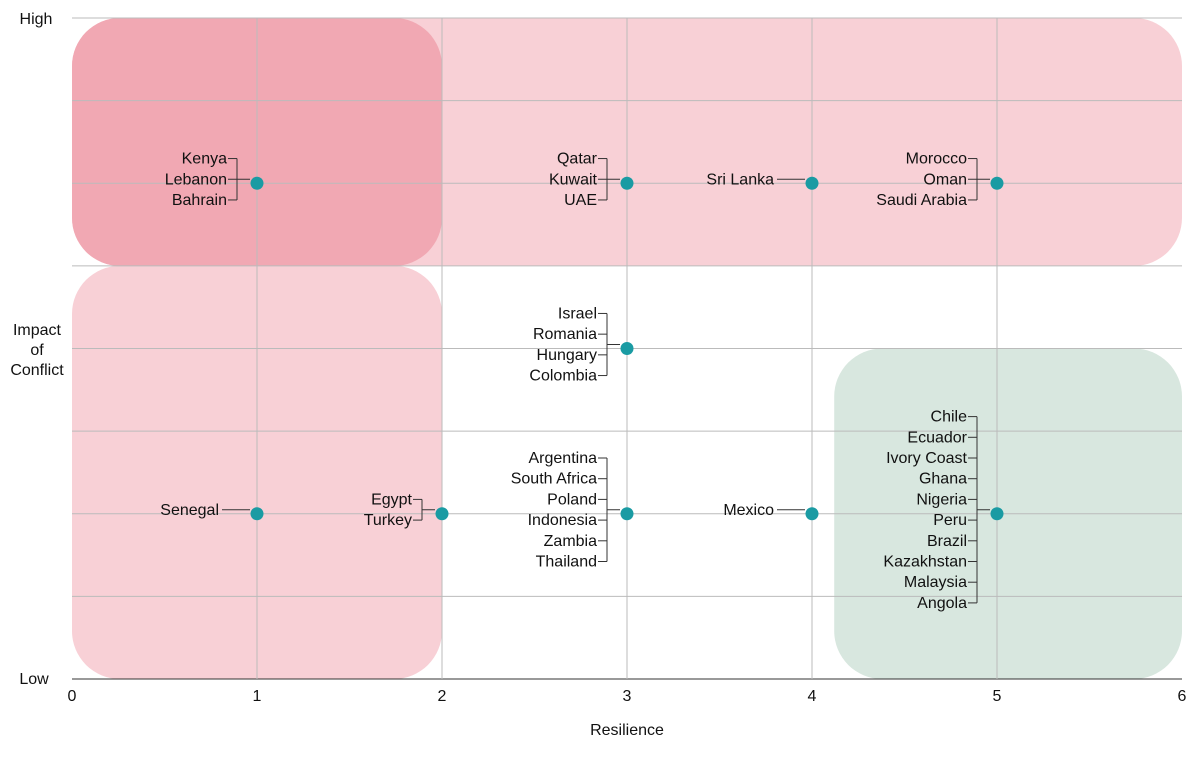 This screenshot has height=768, width=1200. What do you see at coordinates (943, 479) in the screenshot?
I see `country-label: Ghana` at bounding box center [943, 479].